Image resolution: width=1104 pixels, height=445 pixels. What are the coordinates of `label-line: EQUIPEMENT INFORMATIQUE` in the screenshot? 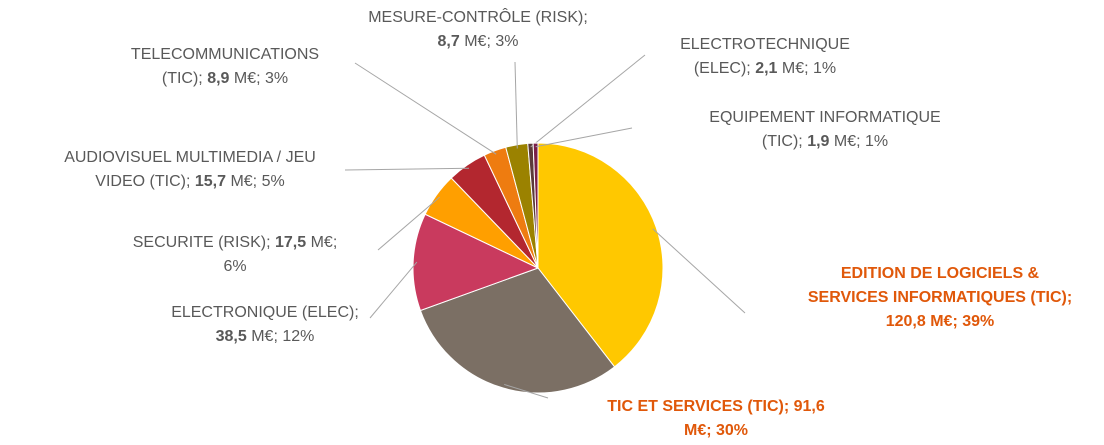 It's located at (824, 117).